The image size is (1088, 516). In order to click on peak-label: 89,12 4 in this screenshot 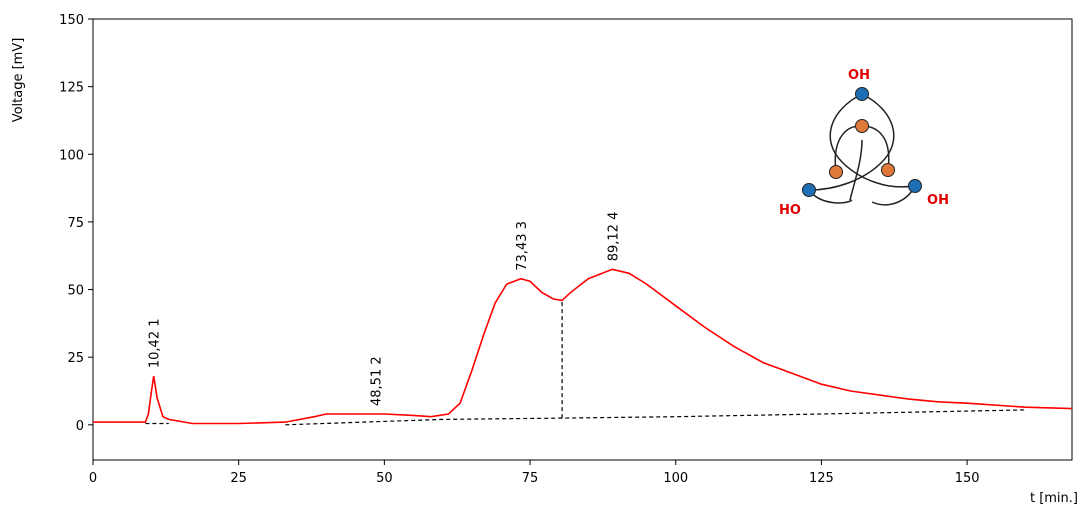, I will do `click(613, 237)`.